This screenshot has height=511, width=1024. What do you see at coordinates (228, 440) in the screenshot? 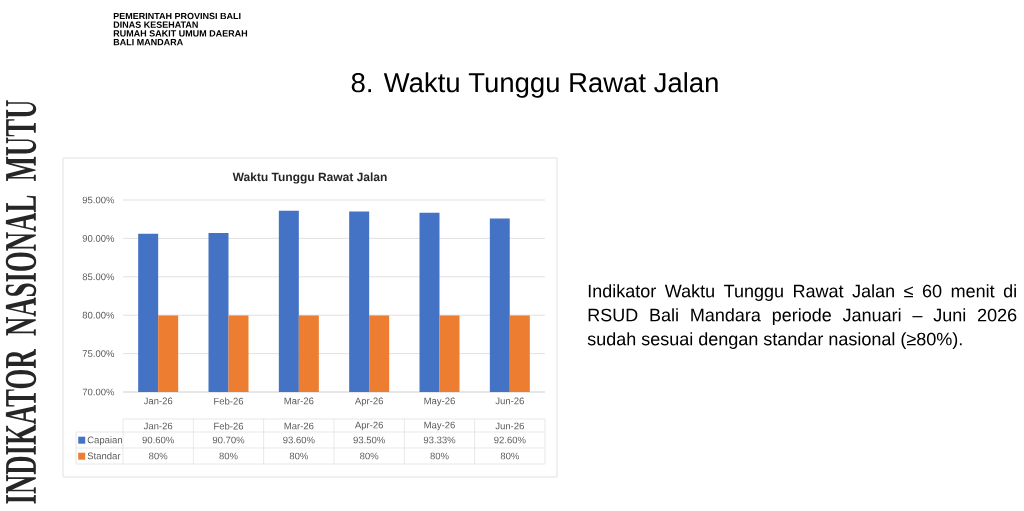
I see `data-label: 90.70%` at bounding box center [228, 440].